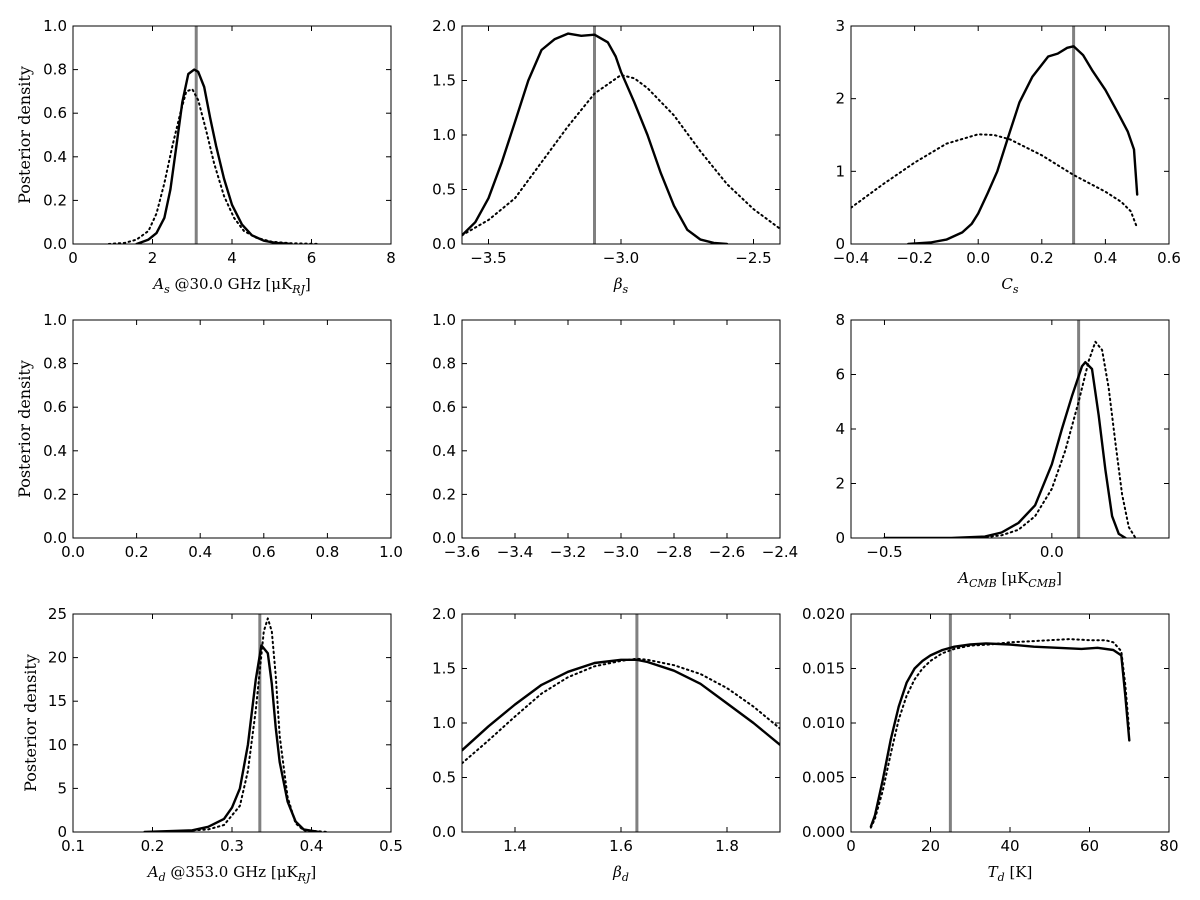 This screenshot has height=900, width=1200. What do you see at coordinates (823, 832) in the screenshot?
I see `y-tick-label: 0.000` at bounding box center [823, 832].